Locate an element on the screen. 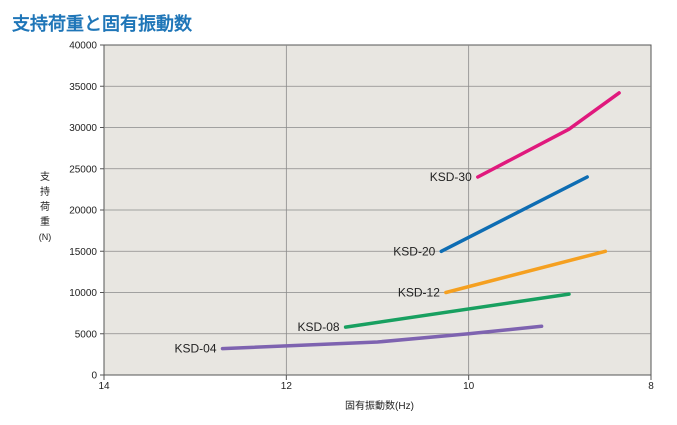 Image resolution: width=677 pixels, height=425 pixels. y-tick-label: 35000 is located at coordinates (83, 87).